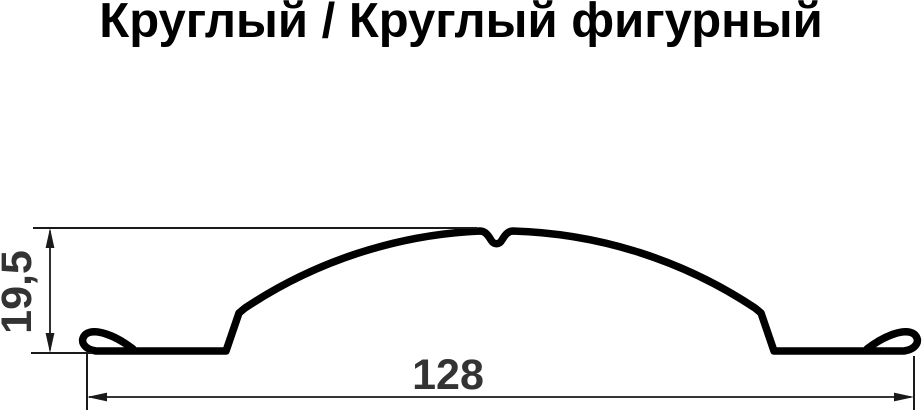  I want to click on width-arrow-left-icon, so click(97, 397).